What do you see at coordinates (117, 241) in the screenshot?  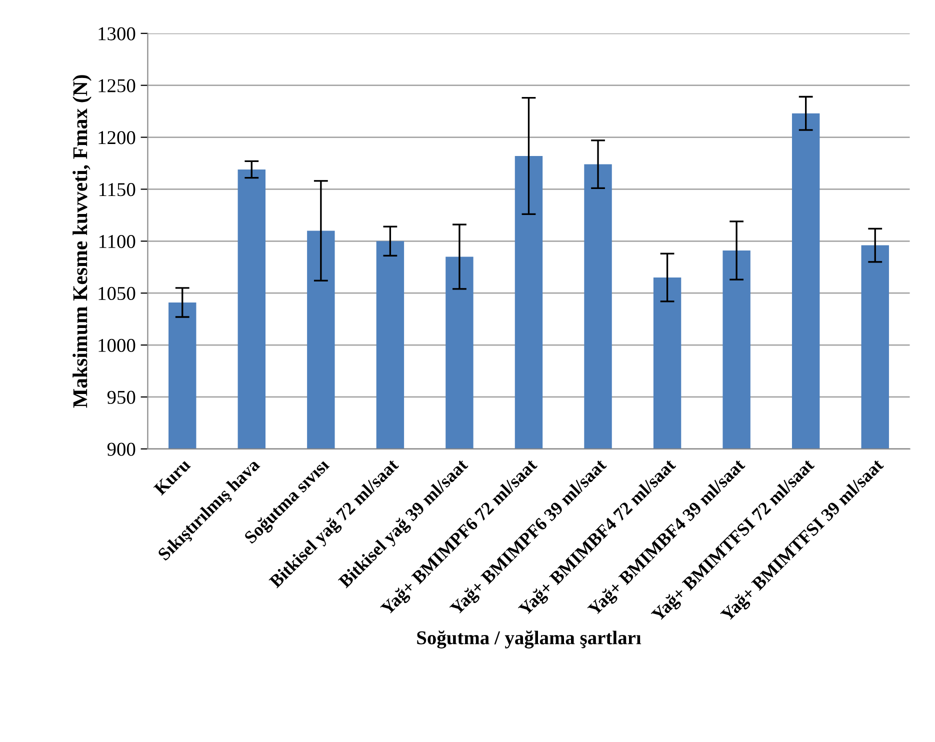 I see `y-tick-label: 1100` at bounding box center [117, 241].